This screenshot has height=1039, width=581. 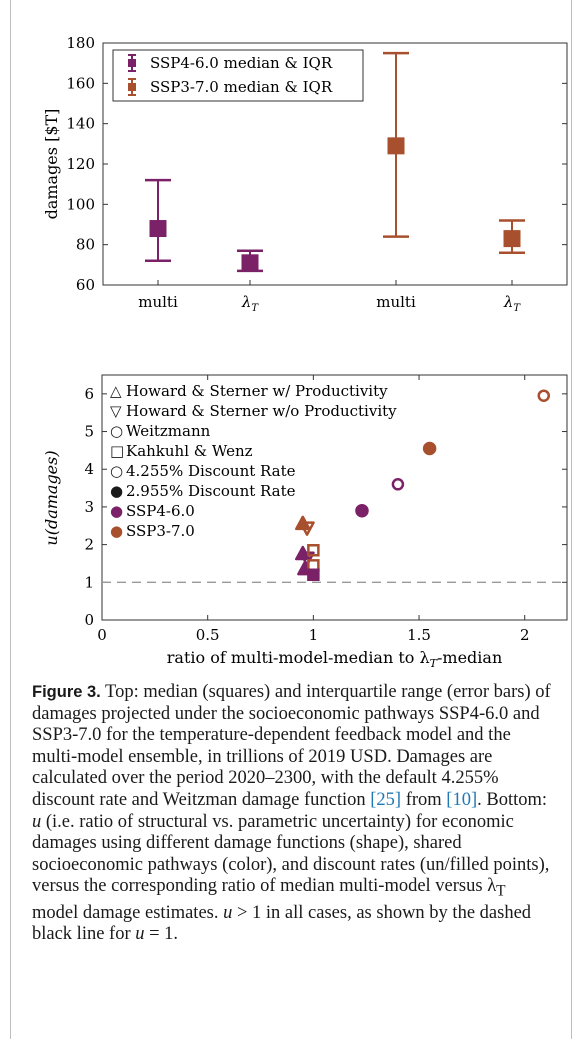 What do you see at coordinates (512, 799) in the screenshot?
I see `caption-text-3: . Bottom:` at bounding box center [512, 799].